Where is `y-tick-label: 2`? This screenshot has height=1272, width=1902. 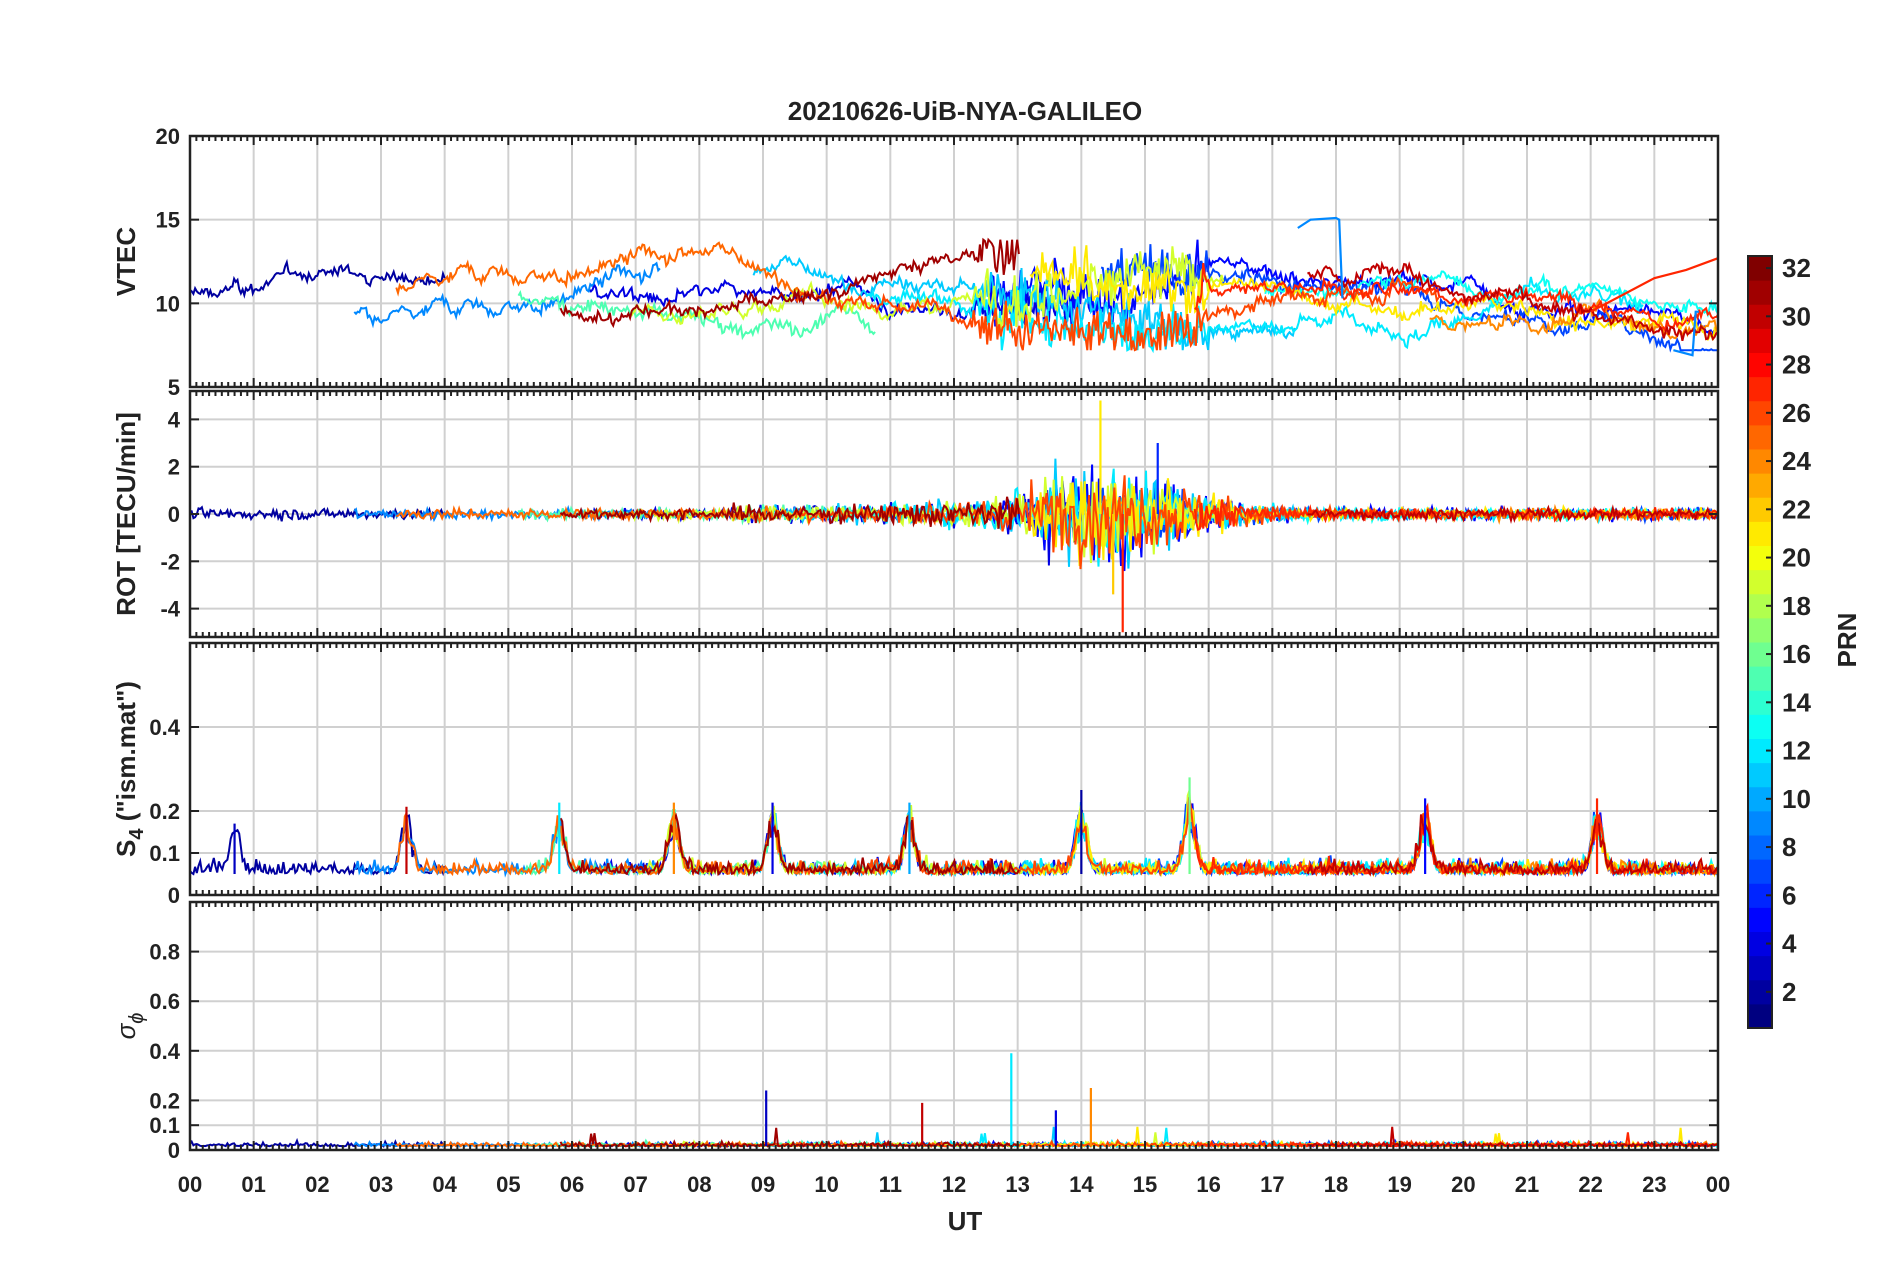
y-tick-label: 2 is located at coordinates (174, 467).